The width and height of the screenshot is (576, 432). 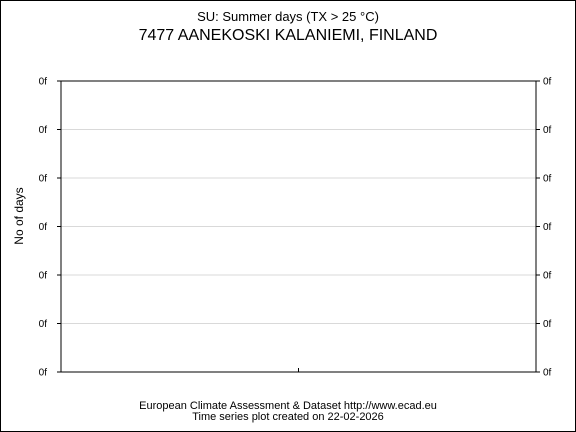 I want to click on footer-created-date: Time series plot created on 22-02-2026, so click(x=288, y=417).